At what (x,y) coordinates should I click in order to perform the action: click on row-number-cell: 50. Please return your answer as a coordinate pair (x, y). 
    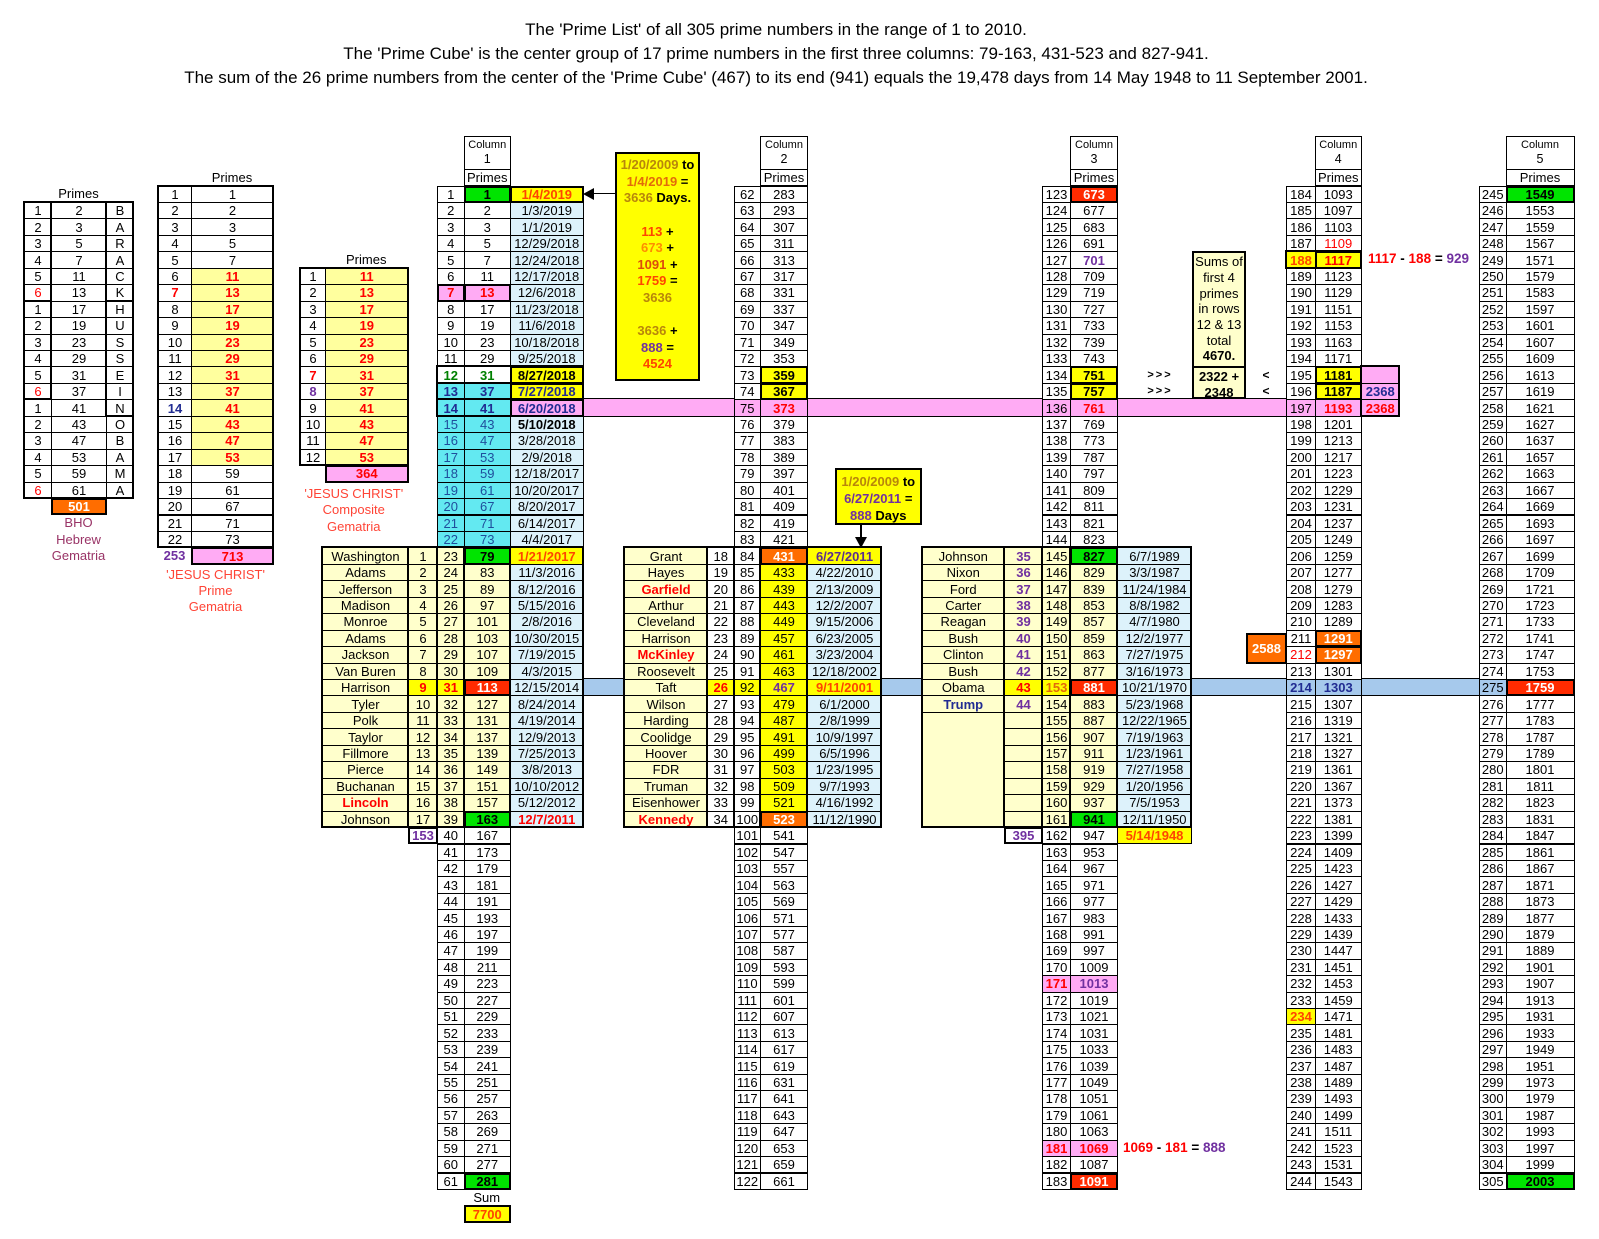
    Looking at the image, I should click on (451, 1000).